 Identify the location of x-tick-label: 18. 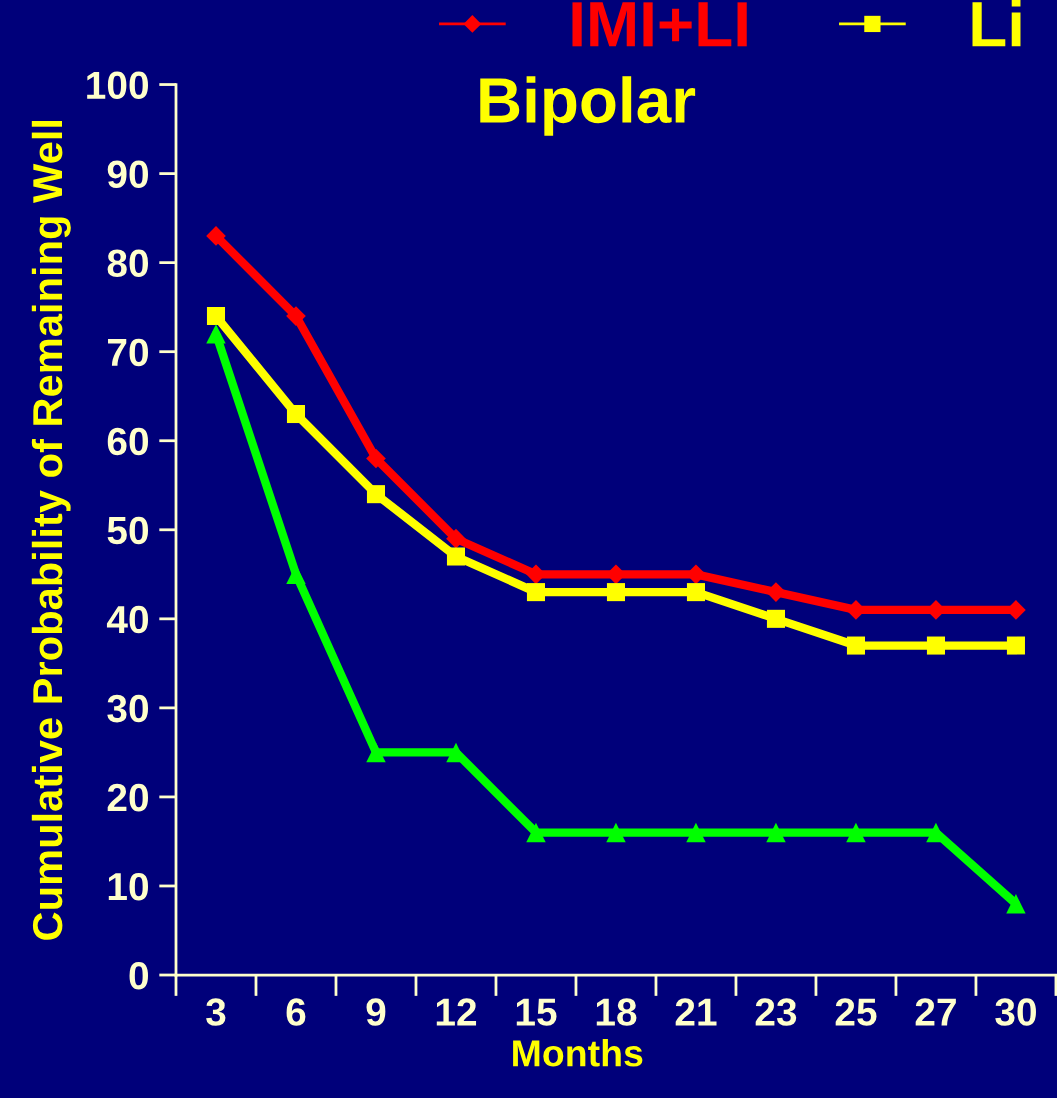
(616, 1012).